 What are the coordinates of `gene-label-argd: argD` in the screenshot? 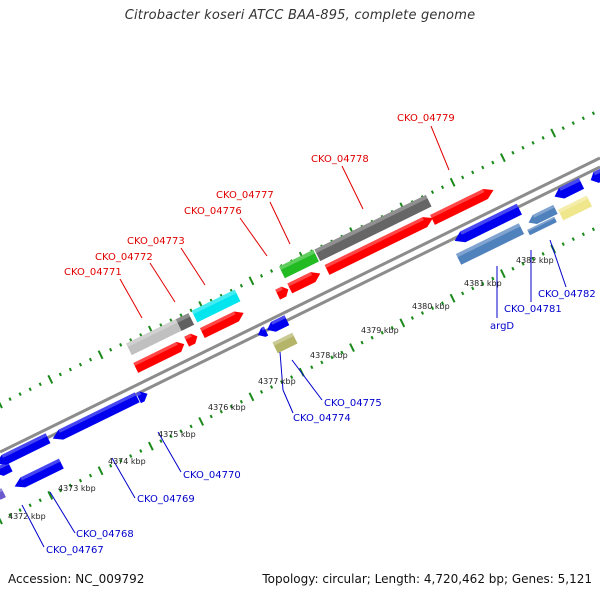 It's located at (502, 326).